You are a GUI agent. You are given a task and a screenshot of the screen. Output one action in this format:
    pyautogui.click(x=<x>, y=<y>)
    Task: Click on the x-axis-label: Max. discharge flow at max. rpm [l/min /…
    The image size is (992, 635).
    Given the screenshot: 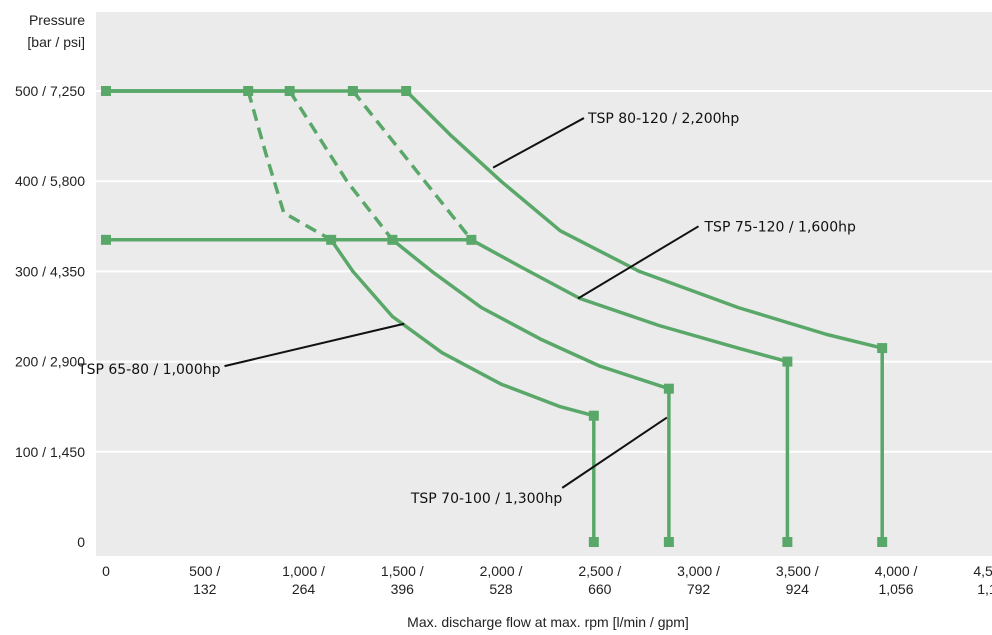 What is the action you would take?
    pyautogui.click(x=548, y=622)
    